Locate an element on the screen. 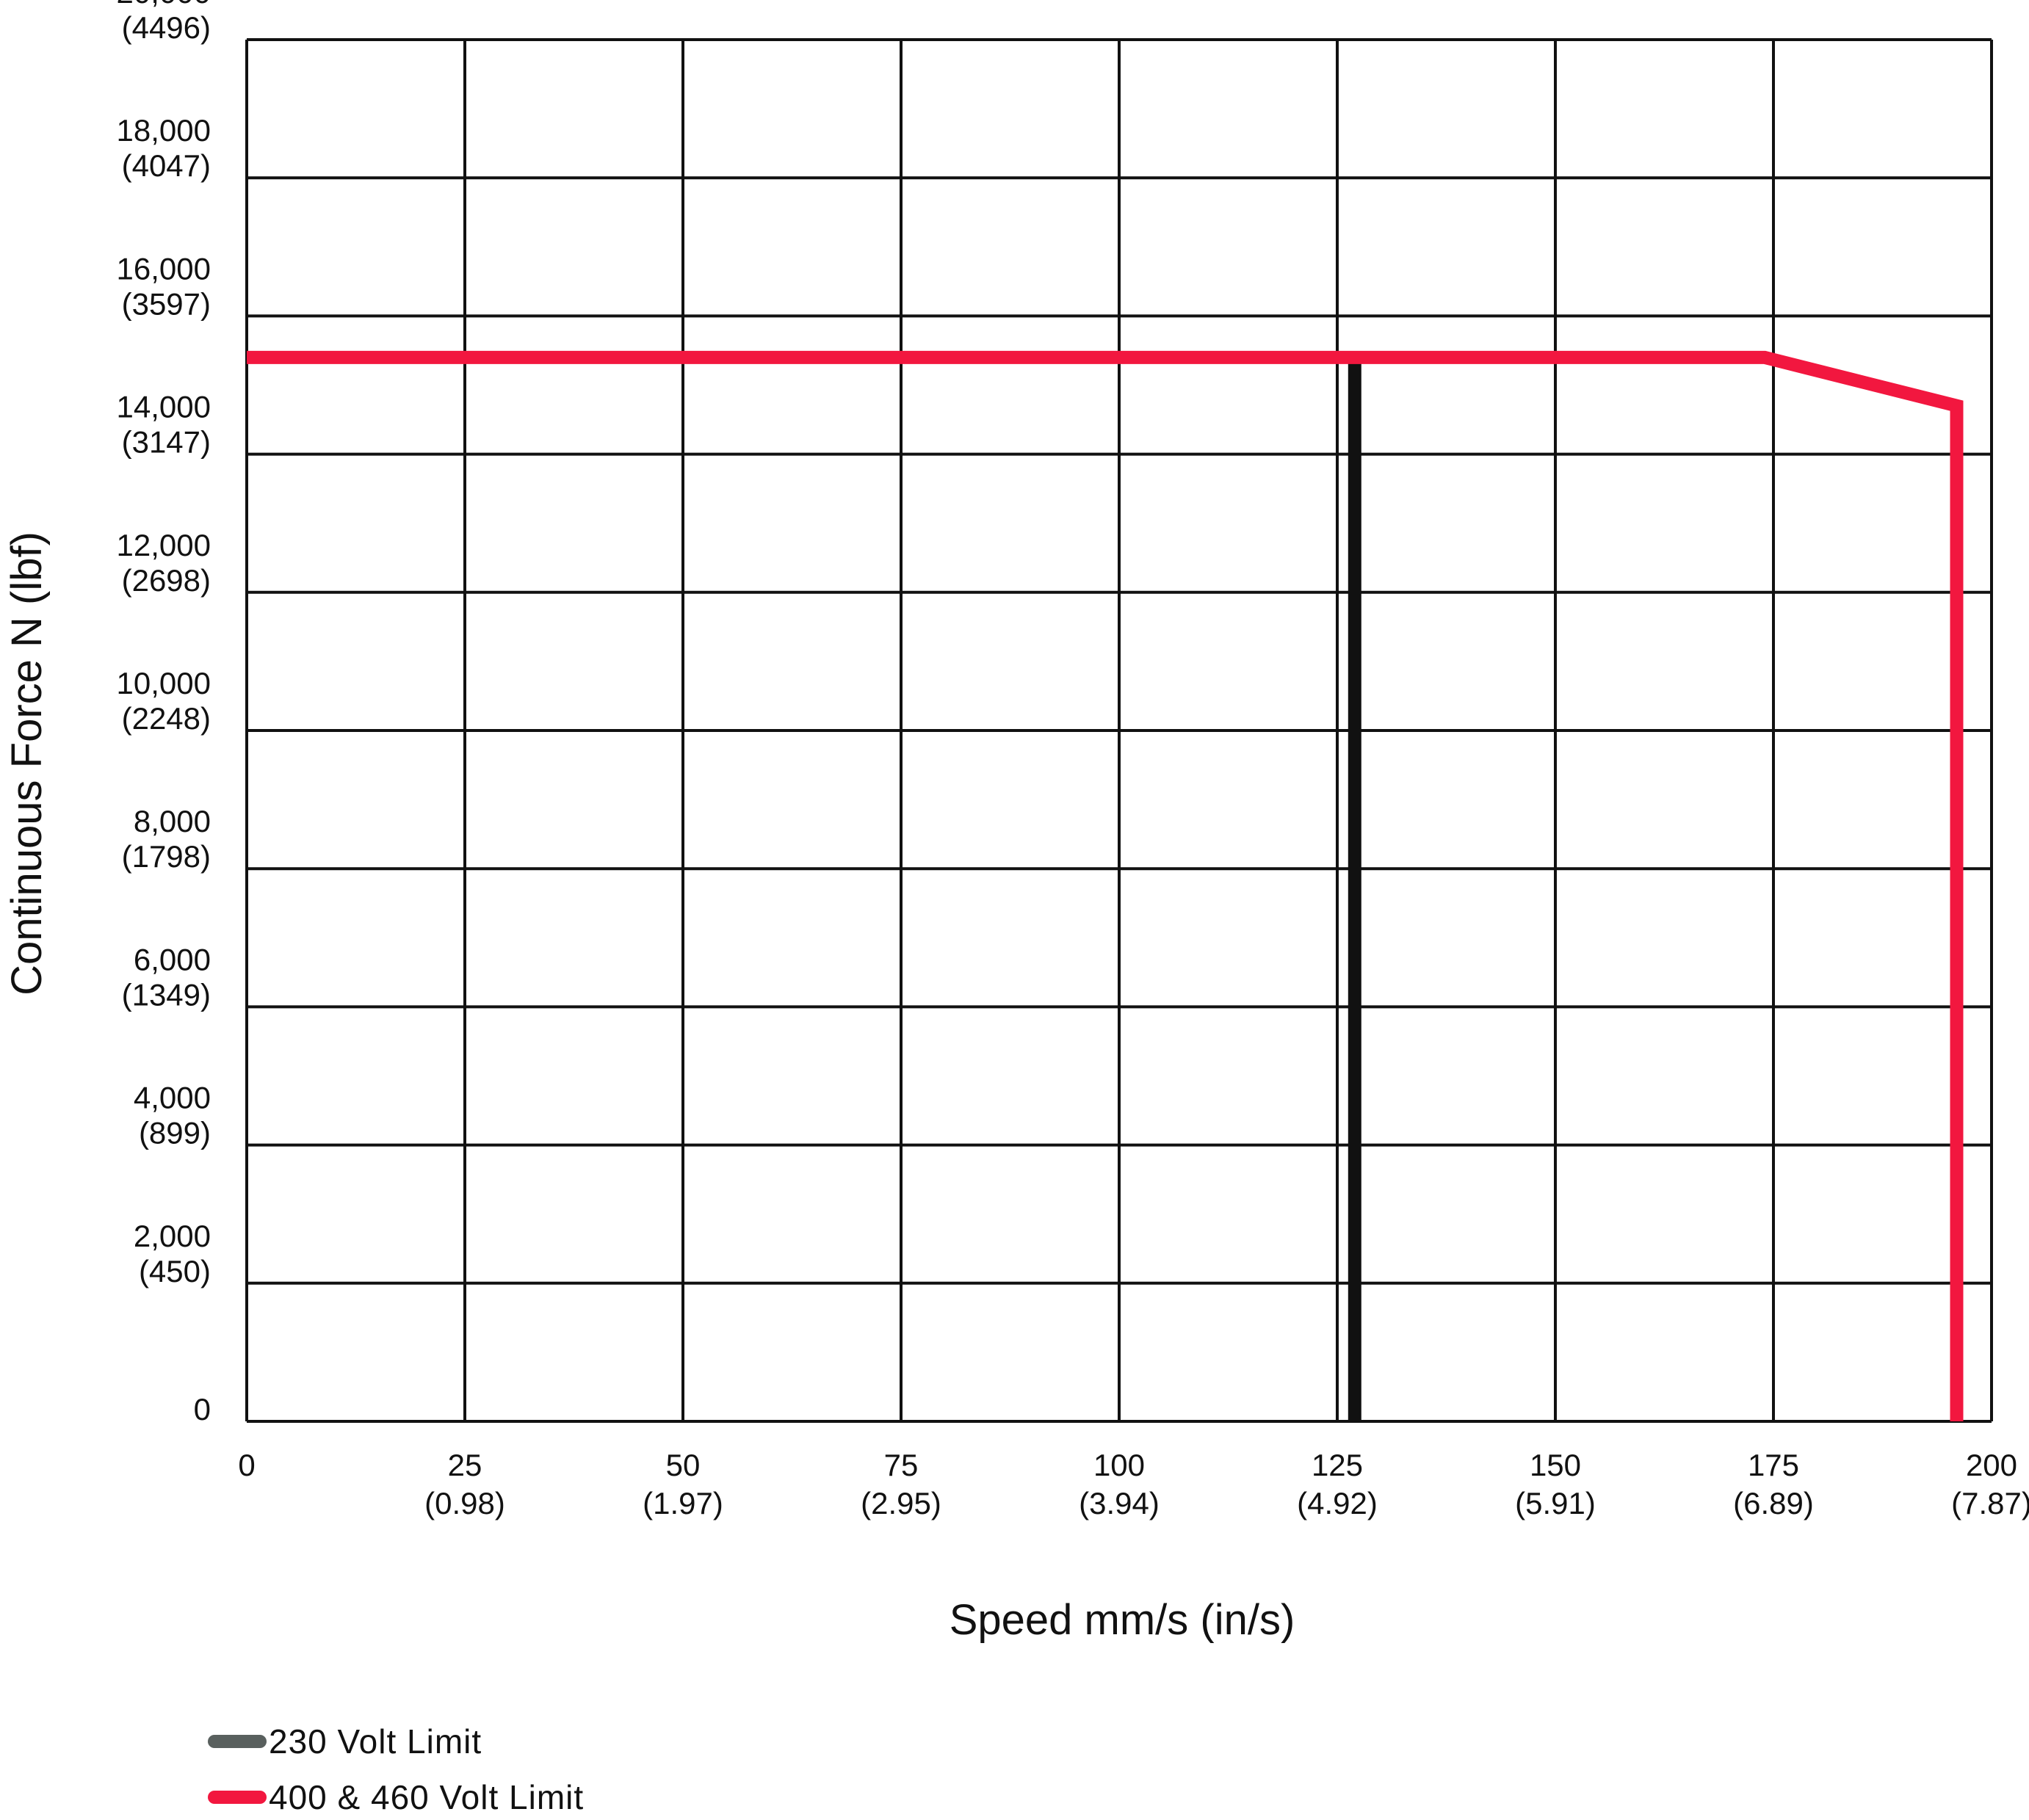  x-tick-sublabel: (1.97) is located at coordinates (683, 1503).